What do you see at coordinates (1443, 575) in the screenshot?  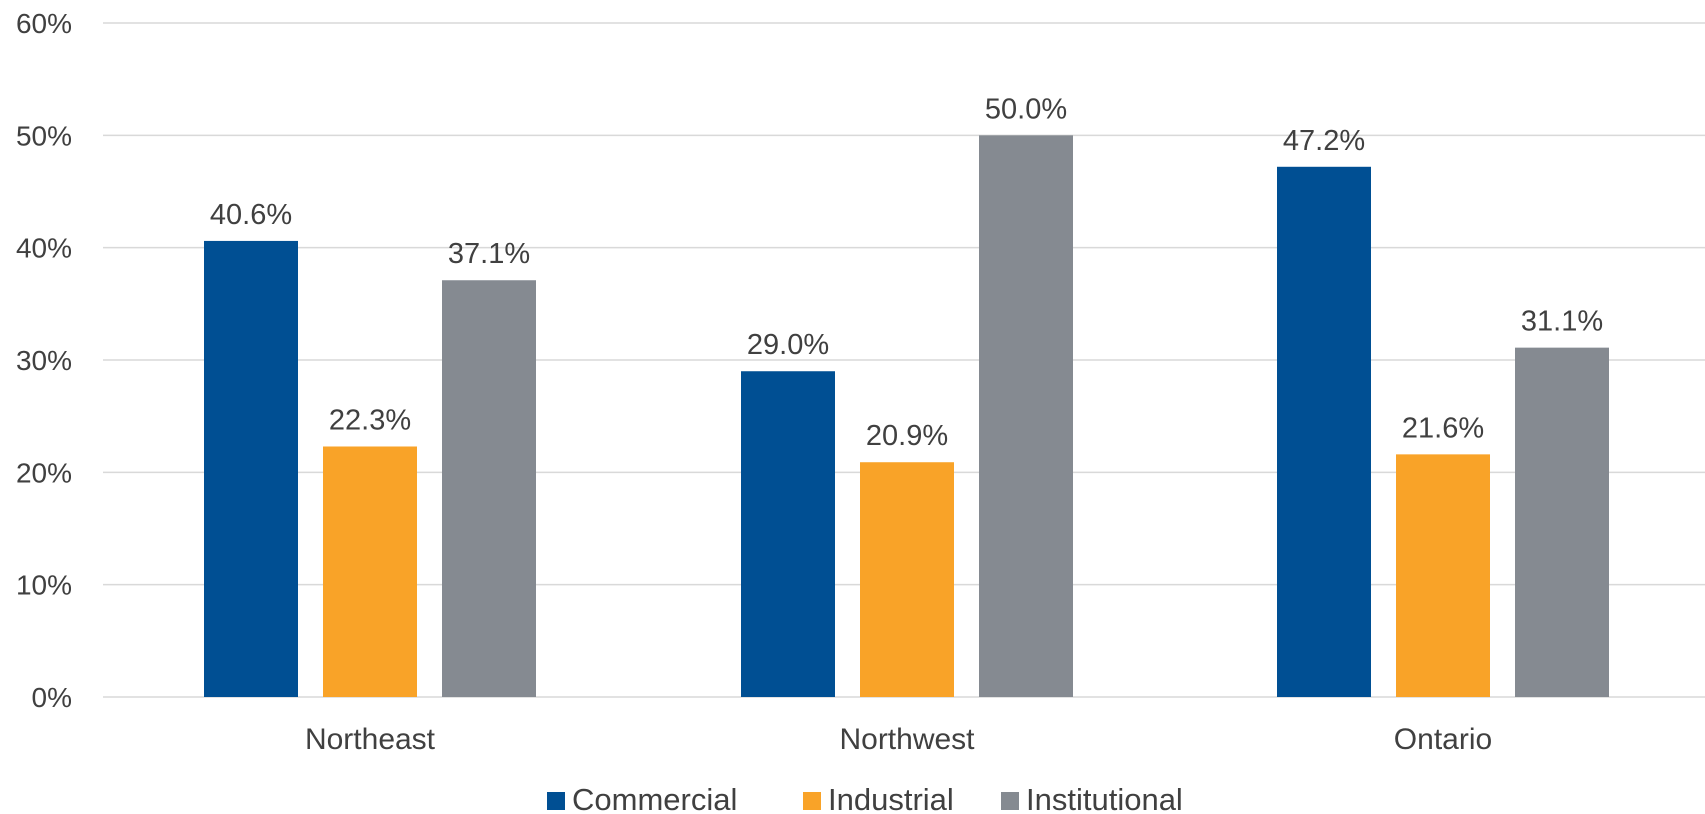 I see `bar-industrial-ontario` at bounding box center [1443, 575].